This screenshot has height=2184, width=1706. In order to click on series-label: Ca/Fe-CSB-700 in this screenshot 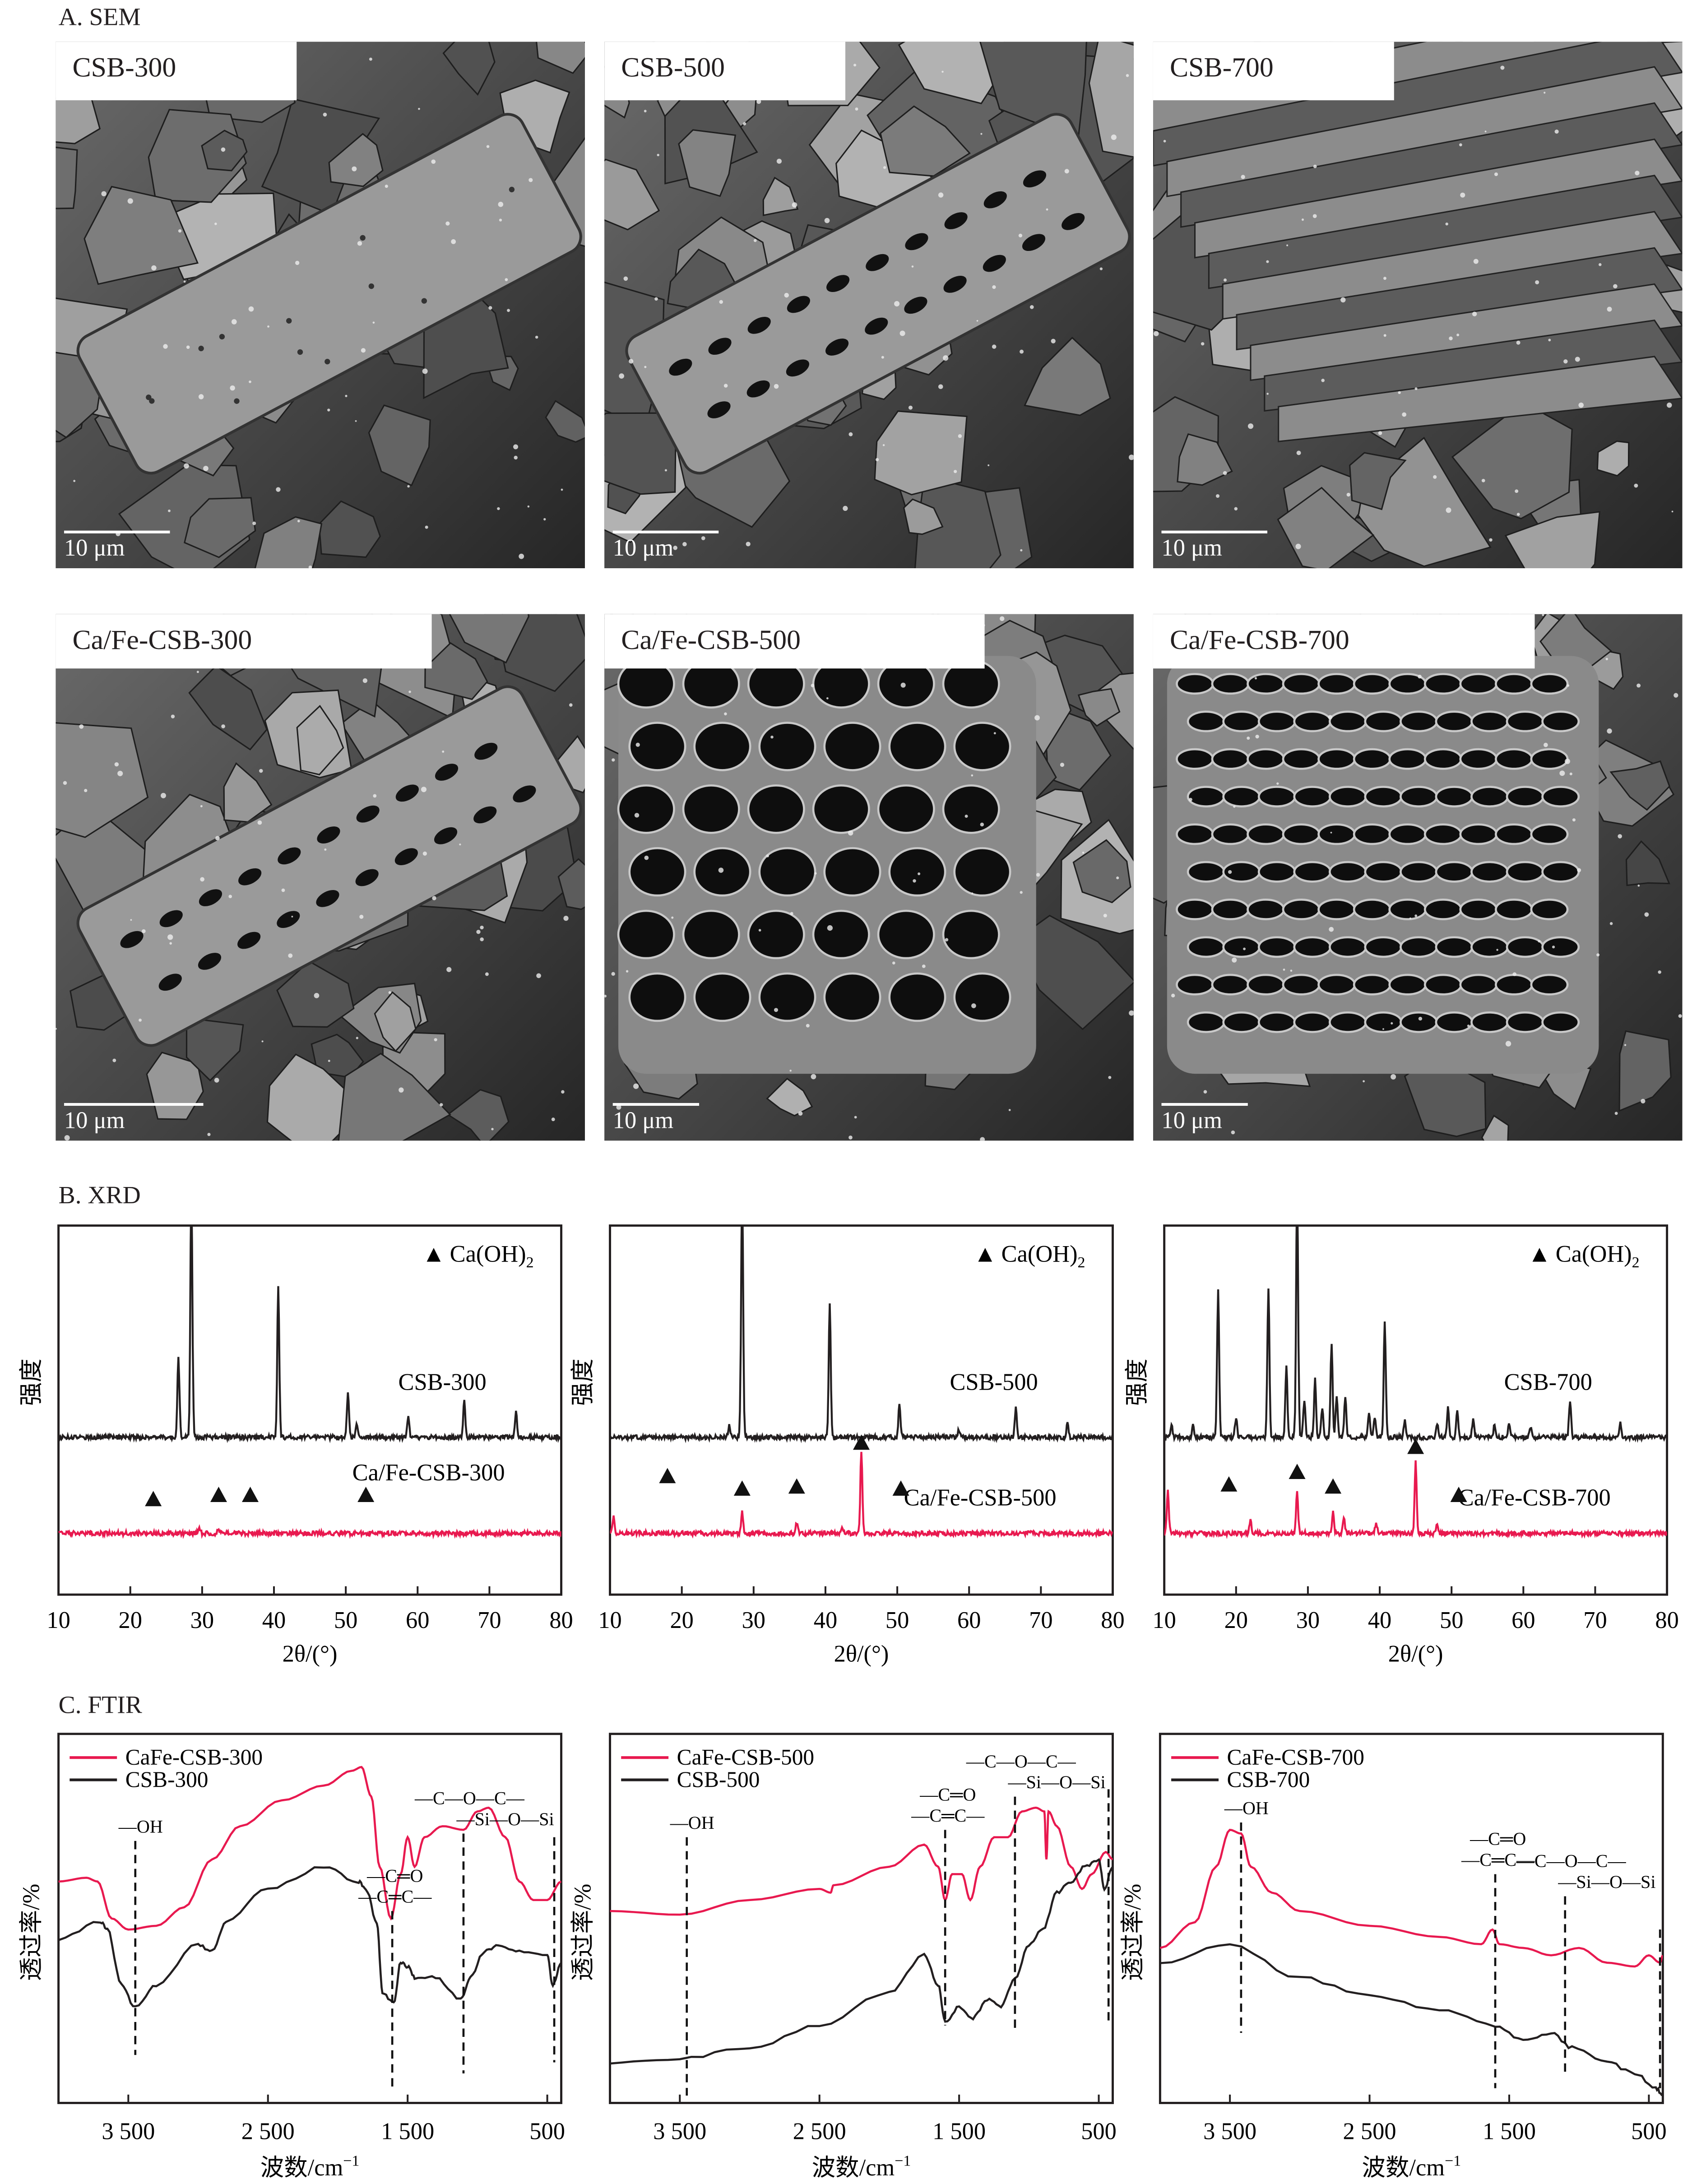, I will do `click(1535, 1498)`.